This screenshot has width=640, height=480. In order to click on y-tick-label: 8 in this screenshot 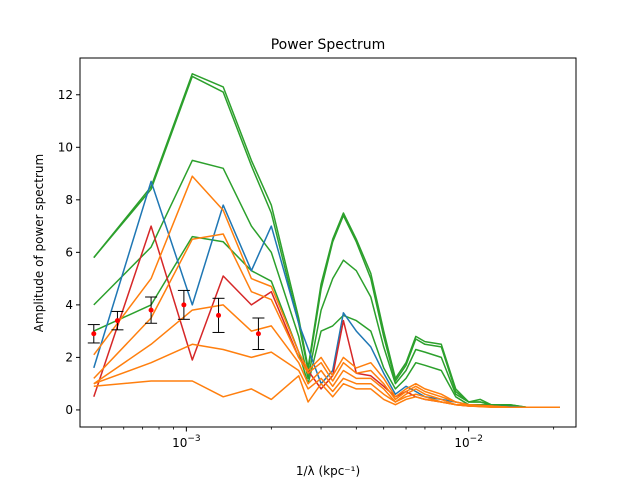, I will do `click(69, 200)`.